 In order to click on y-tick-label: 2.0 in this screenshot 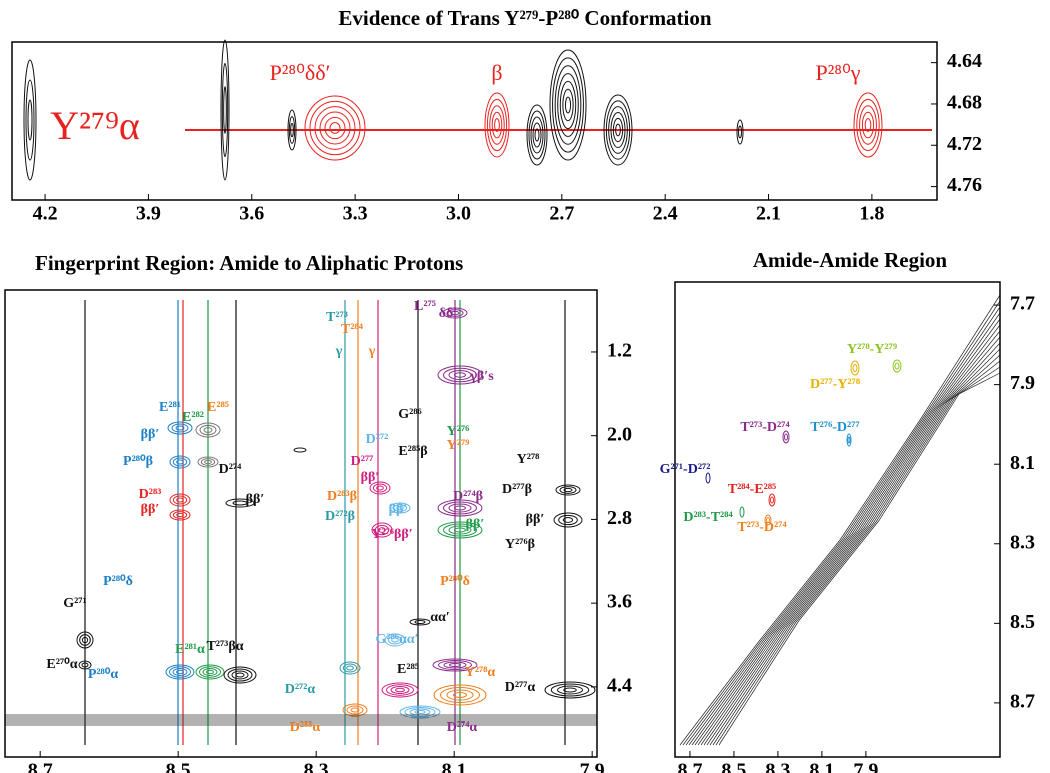, I will do `click(619, 434)`.